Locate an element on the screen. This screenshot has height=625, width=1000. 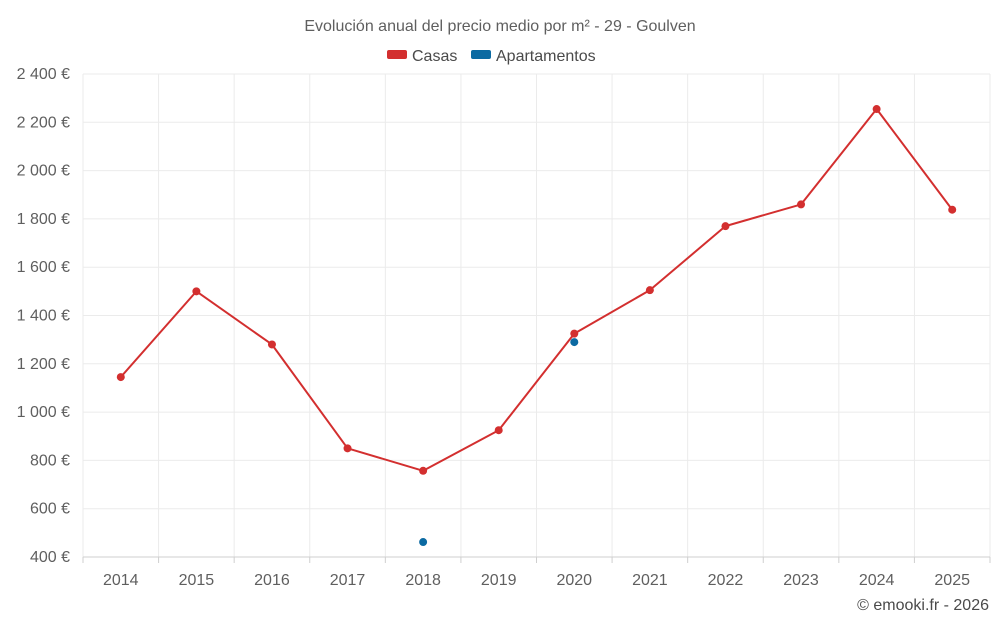
x-tick-label: 2022 is located at coordinates (726, 580).